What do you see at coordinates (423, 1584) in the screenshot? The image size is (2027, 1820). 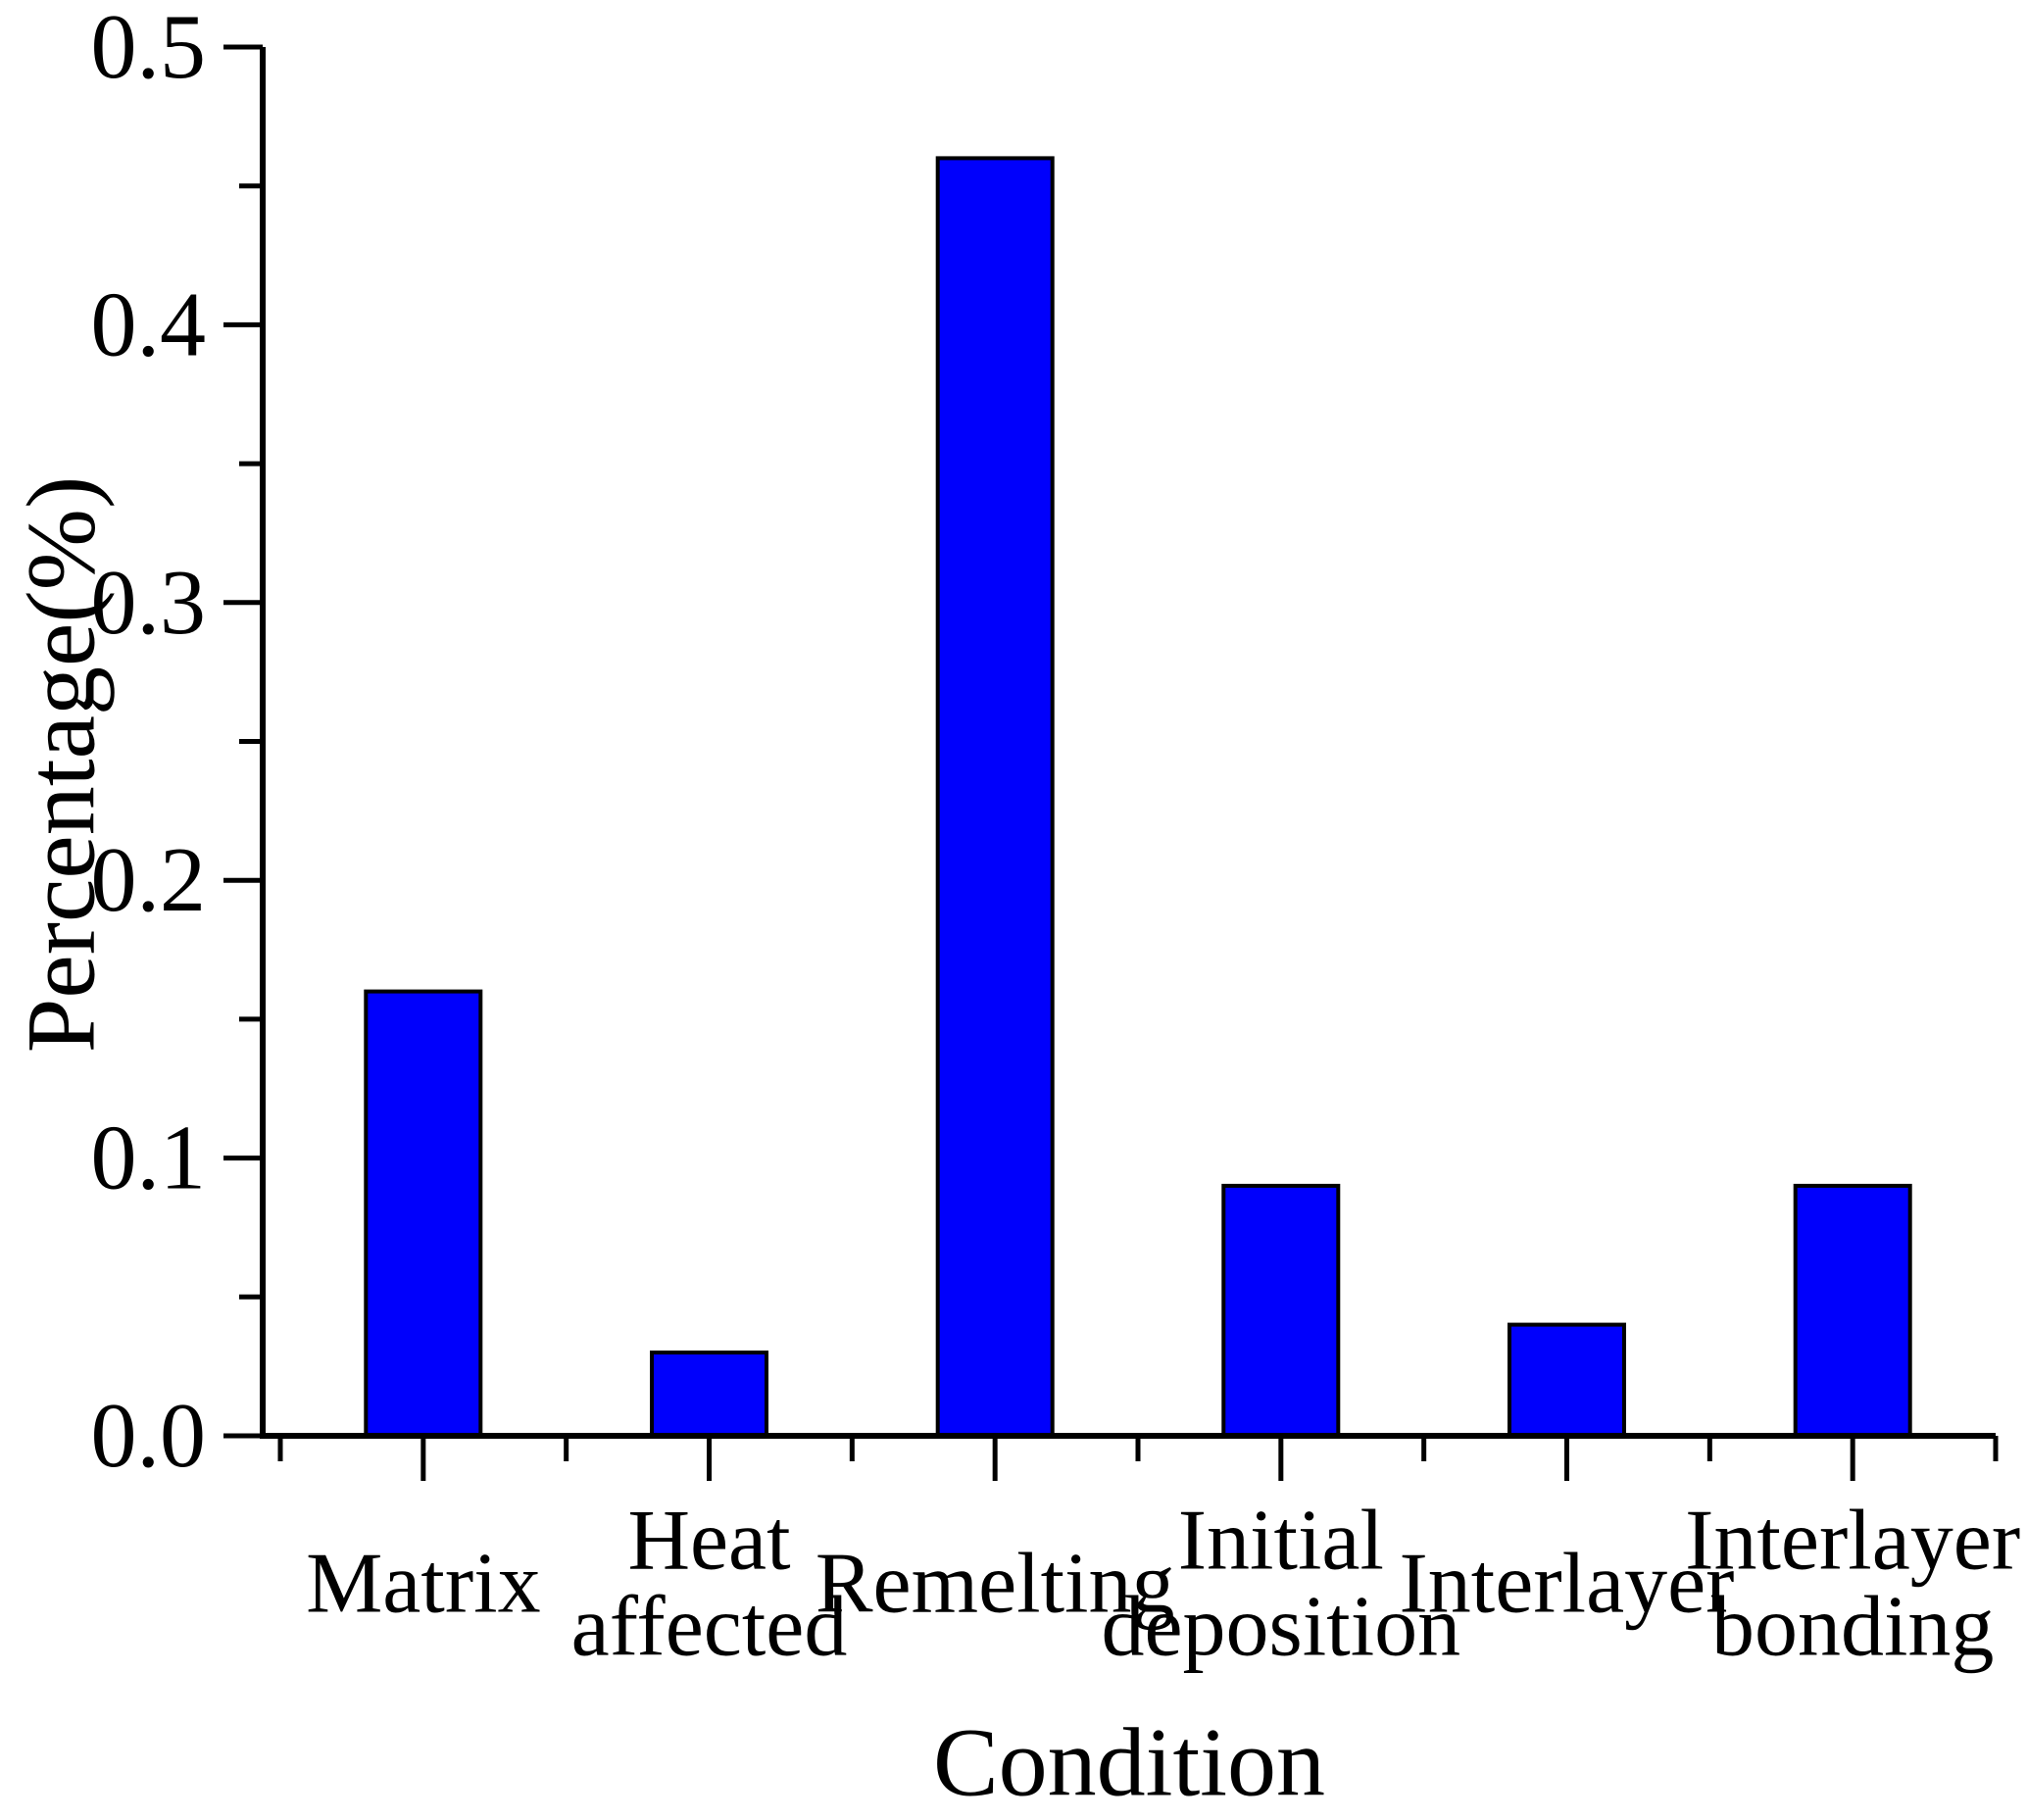 I see `x-category-label-matrix: Matrix` at bounding box center [423, 1584].